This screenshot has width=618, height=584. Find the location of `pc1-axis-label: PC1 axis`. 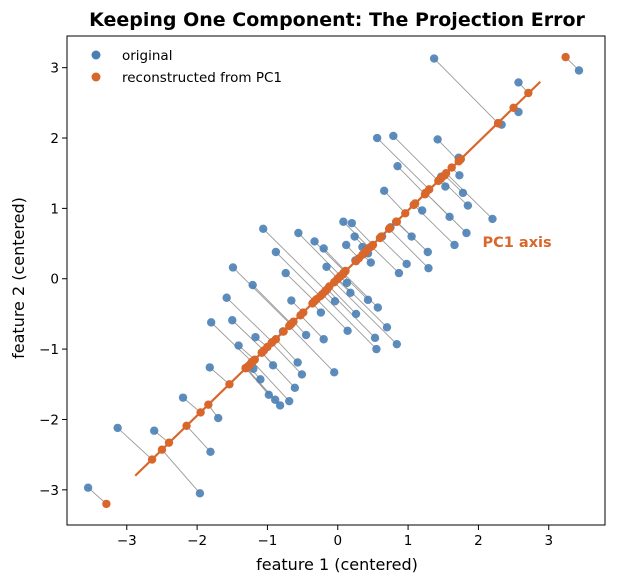

pc1-axis-label: PC1 axis is located at coordinates (517, 243).